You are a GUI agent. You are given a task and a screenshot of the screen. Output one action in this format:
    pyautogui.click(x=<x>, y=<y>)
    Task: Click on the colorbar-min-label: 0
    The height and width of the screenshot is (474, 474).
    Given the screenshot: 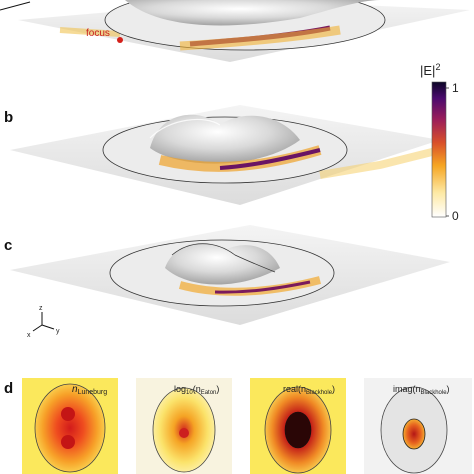 What is the action you would take?
    pyautogui.click(x=455, y=216)
    